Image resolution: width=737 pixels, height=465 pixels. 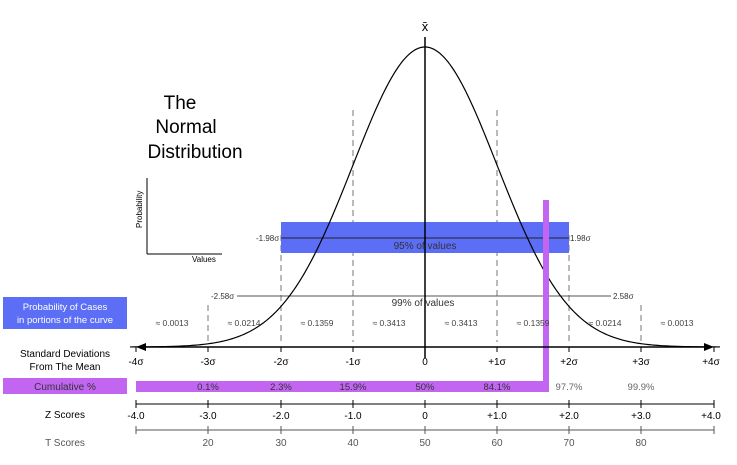 I want to click on band-99-right-label: 2.58σ, so click(x=623, y=296).